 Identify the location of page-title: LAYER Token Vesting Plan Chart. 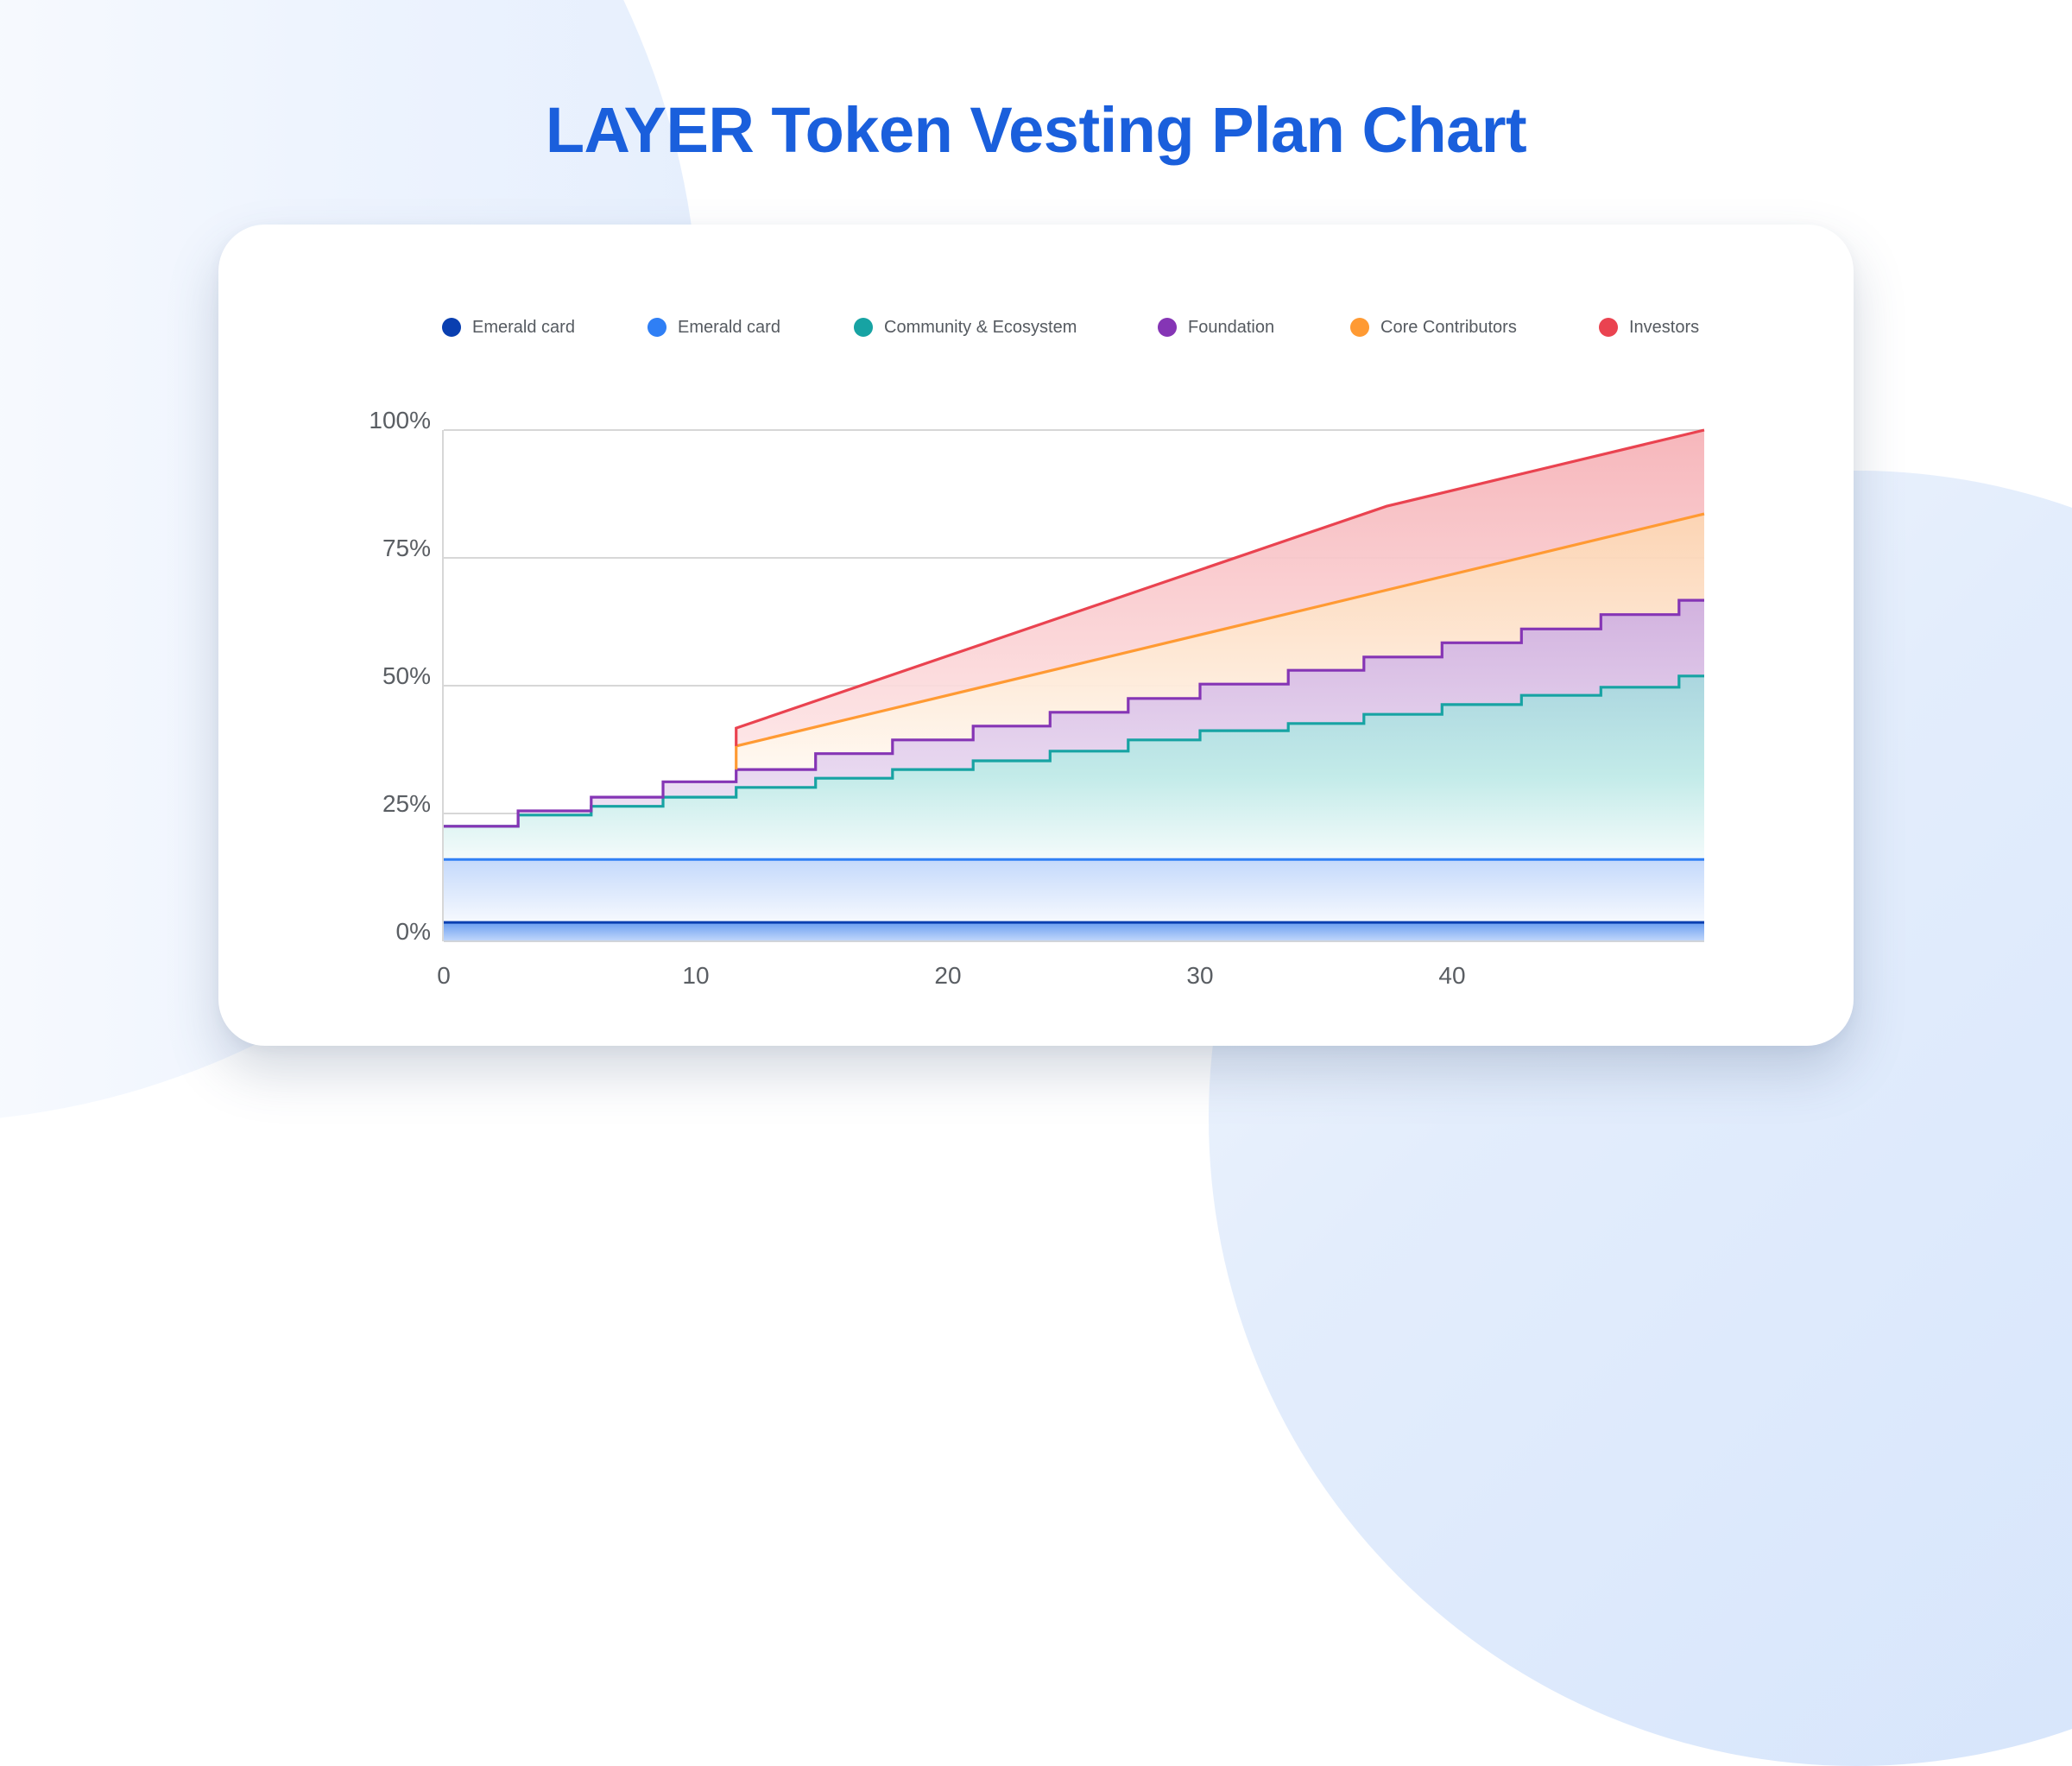
(1036, 130).